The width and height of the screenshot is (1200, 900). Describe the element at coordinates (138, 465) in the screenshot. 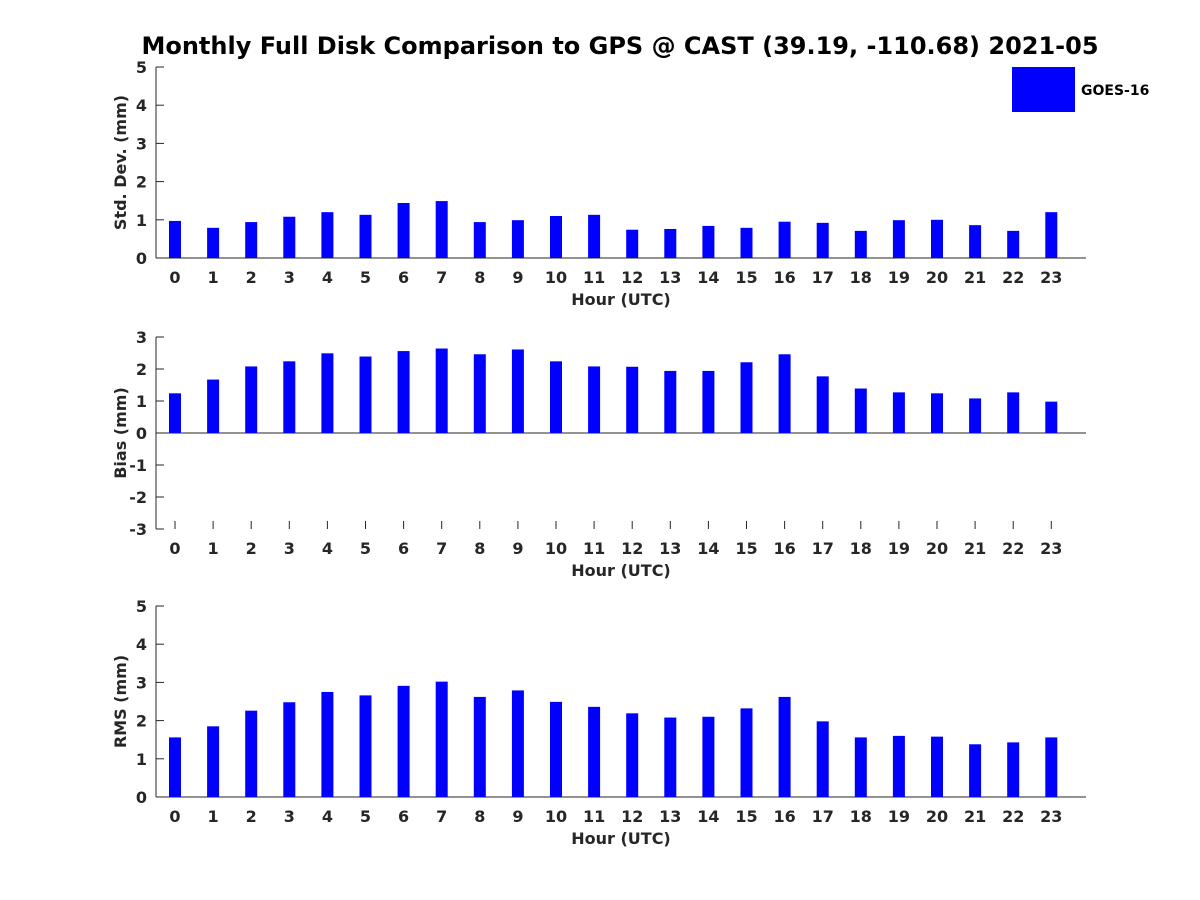

I see `y-tick-label: -1` at that location.